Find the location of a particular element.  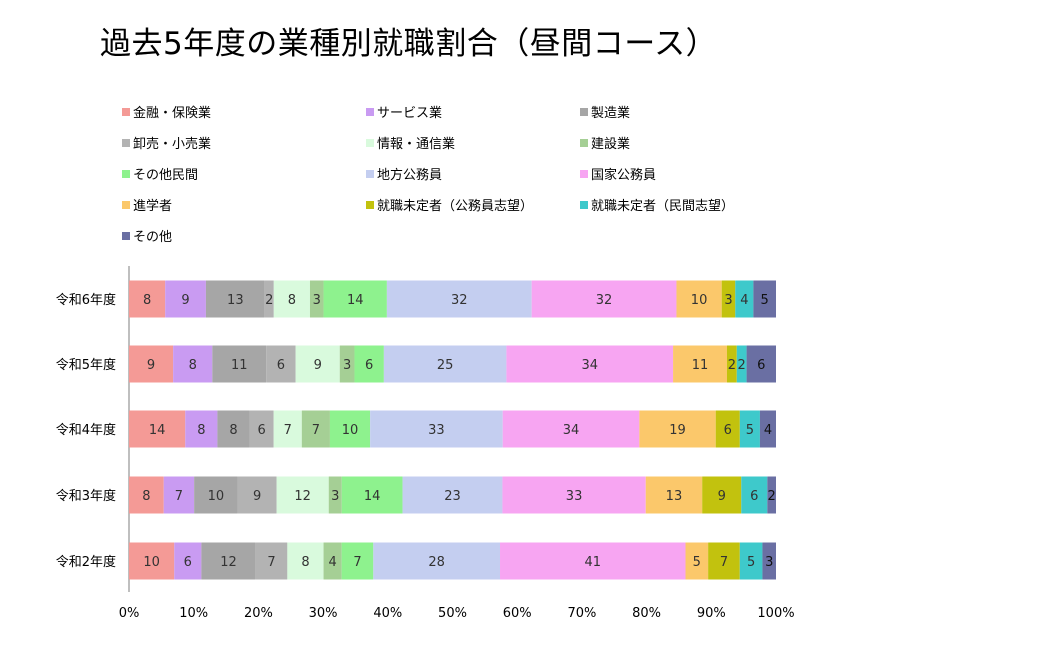

data-label: 32 is located at coordinates (459, 300).